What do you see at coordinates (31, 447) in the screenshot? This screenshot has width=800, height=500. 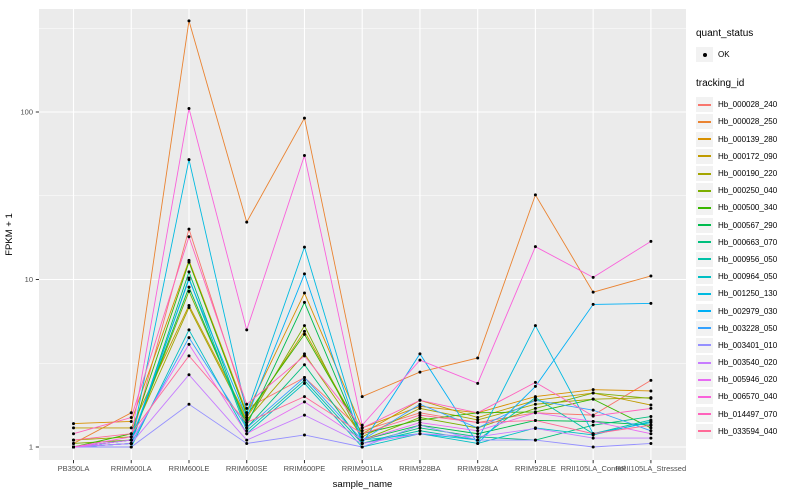 I see `y-tick-label: 1` at bounding box center [31, 447].